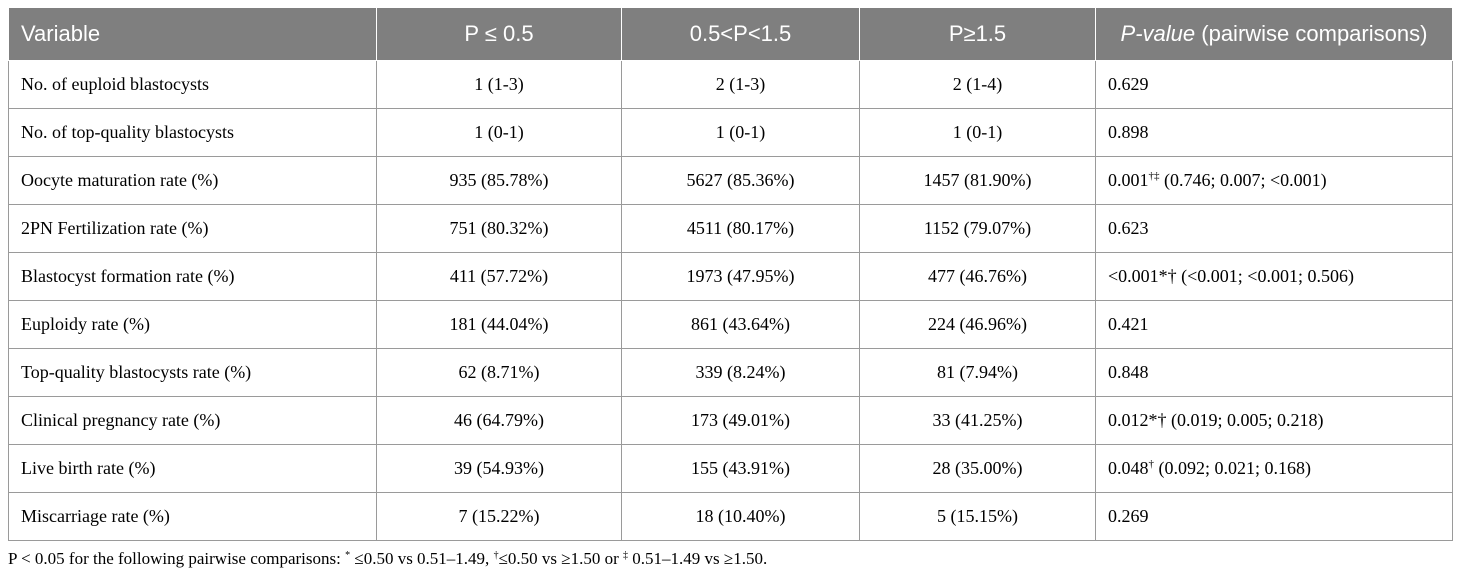 The image size is (1460, 579). Describe the element at coordinates (977, 180) in the screenshot. I see `cell-group-high: 1457 (81.90%)` at that location.